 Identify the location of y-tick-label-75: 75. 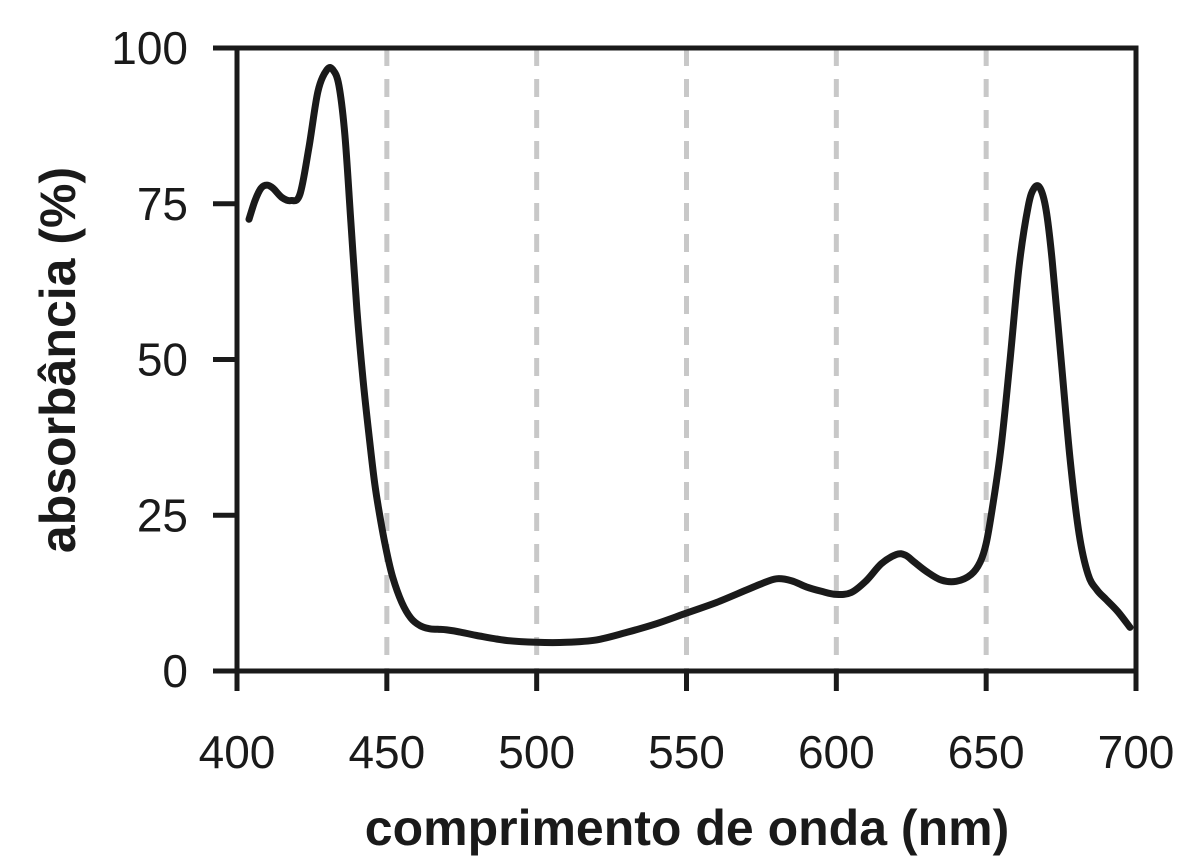
(162, 204).